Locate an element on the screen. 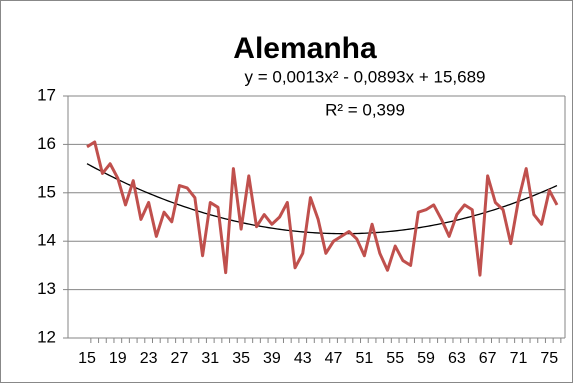  chart-title: Alemanha is located at coordinates (305, 48).